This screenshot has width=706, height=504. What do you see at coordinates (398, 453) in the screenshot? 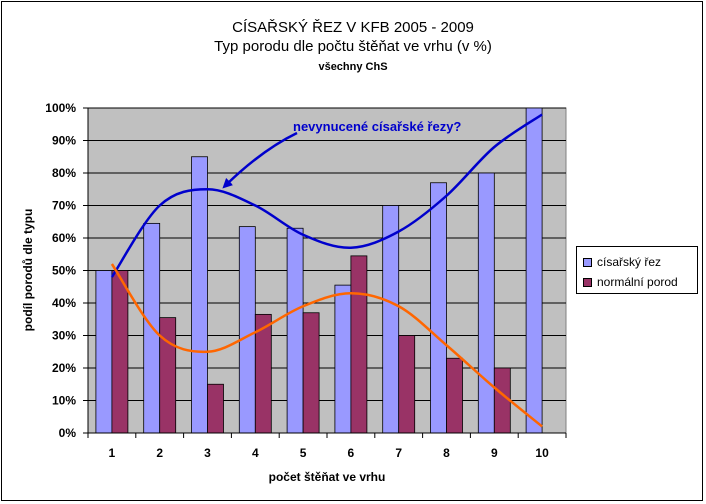
I see `x-tick-label: 7` at bounding box center [398, 453].